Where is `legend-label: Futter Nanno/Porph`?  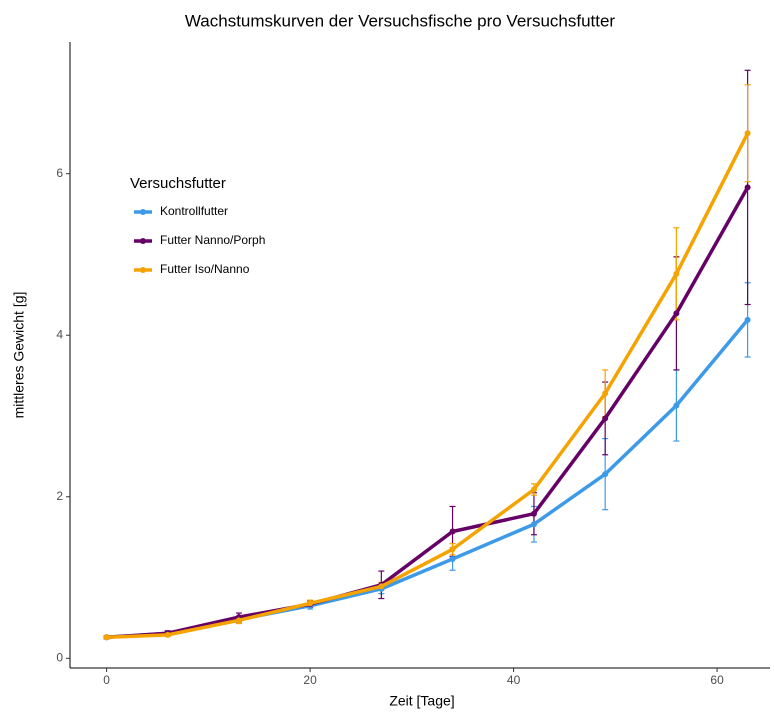
legend-label: Futter Nanno/Porph is located at coordinates (212, 240).